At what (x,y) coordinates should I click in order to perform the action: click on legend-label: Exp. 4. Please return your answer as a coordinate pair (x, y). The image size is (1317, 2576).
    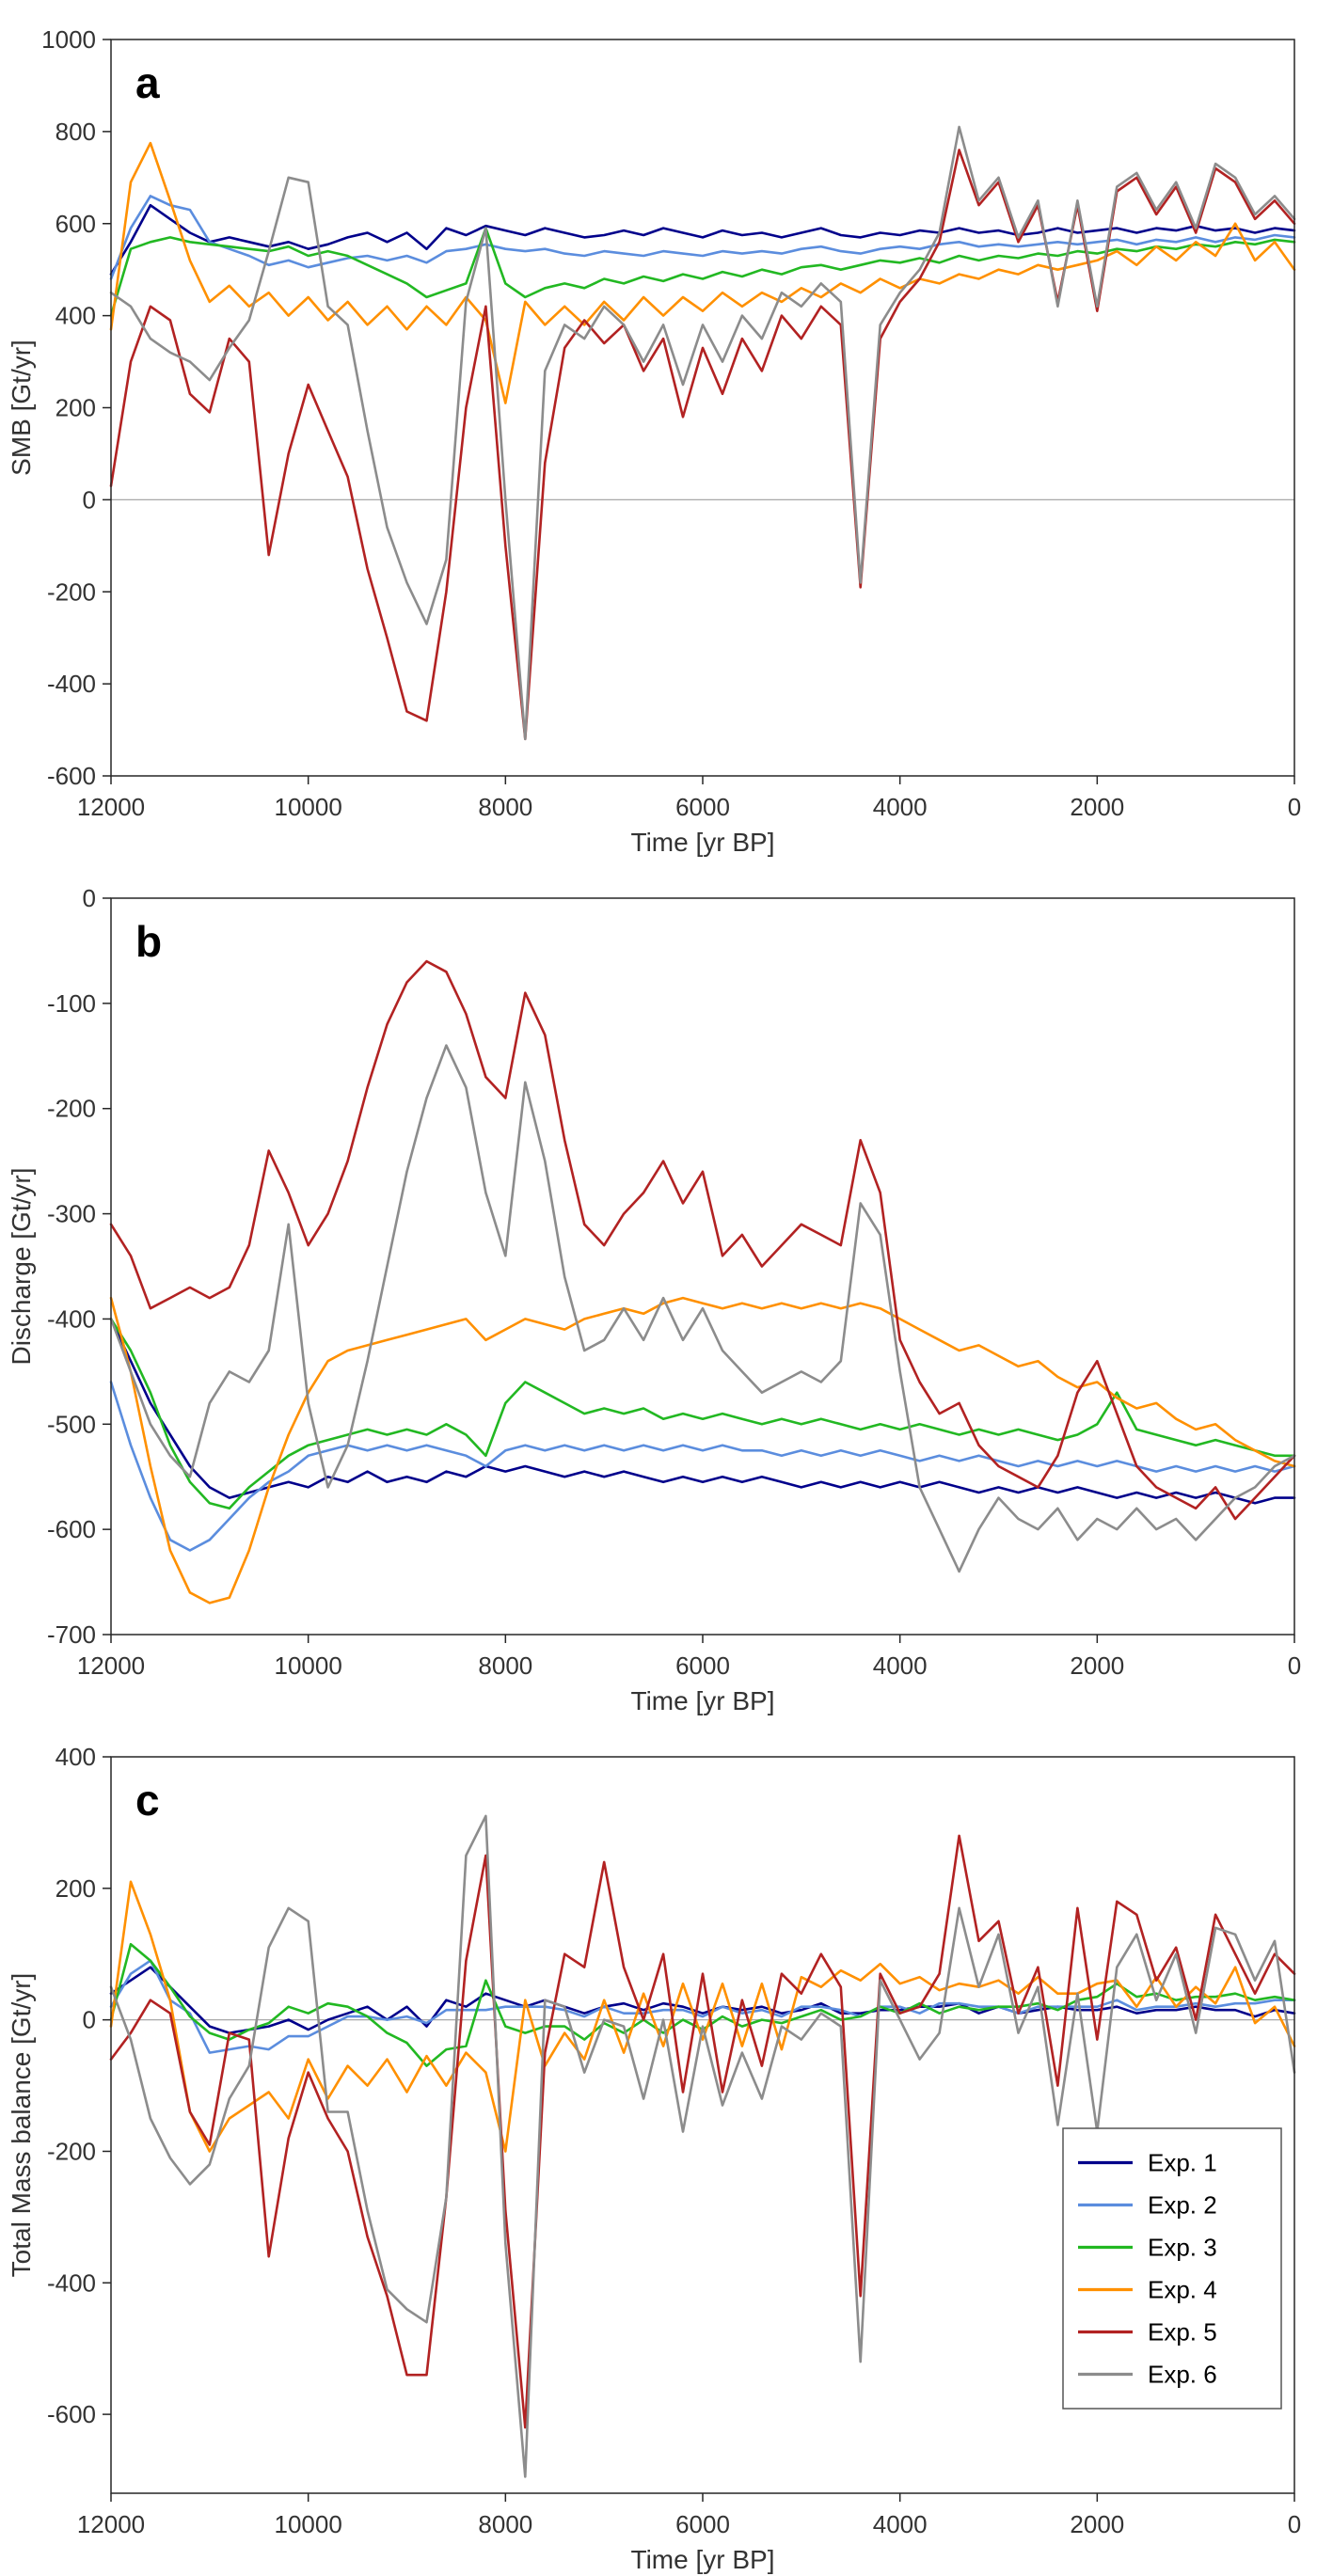
    Looking at the image, I should click on (1182, 2290).